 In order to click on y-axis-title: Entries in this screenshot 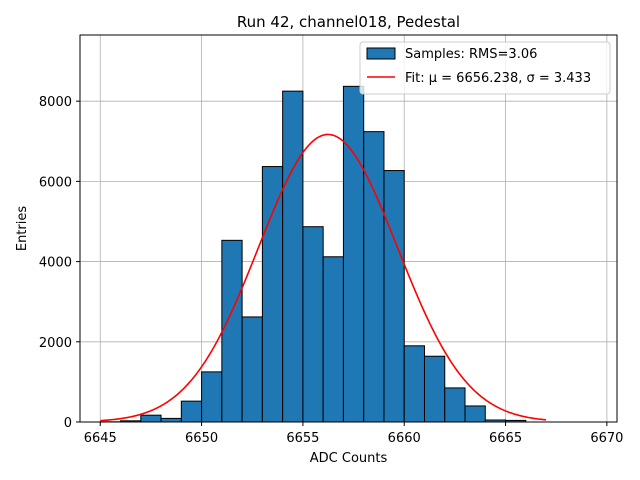, I will do `click(22, 229)`.